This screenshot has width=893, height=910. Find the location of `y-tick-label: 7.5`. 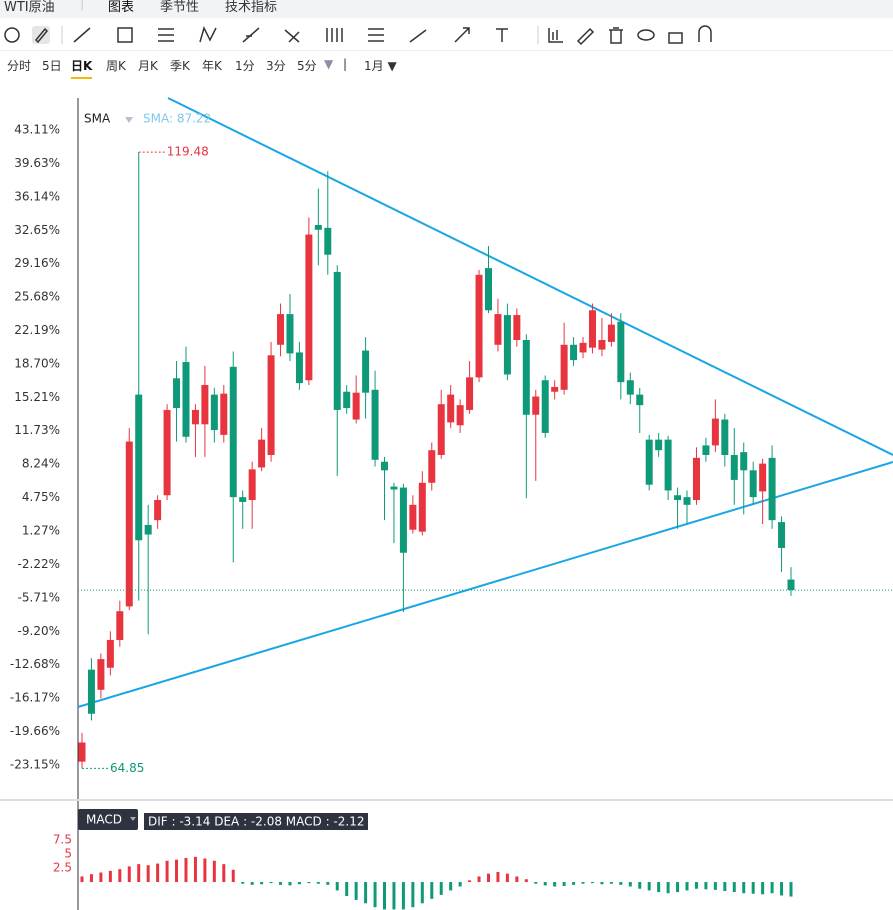

y-tick-label: 7.5 is located at coordinates (62, 840).